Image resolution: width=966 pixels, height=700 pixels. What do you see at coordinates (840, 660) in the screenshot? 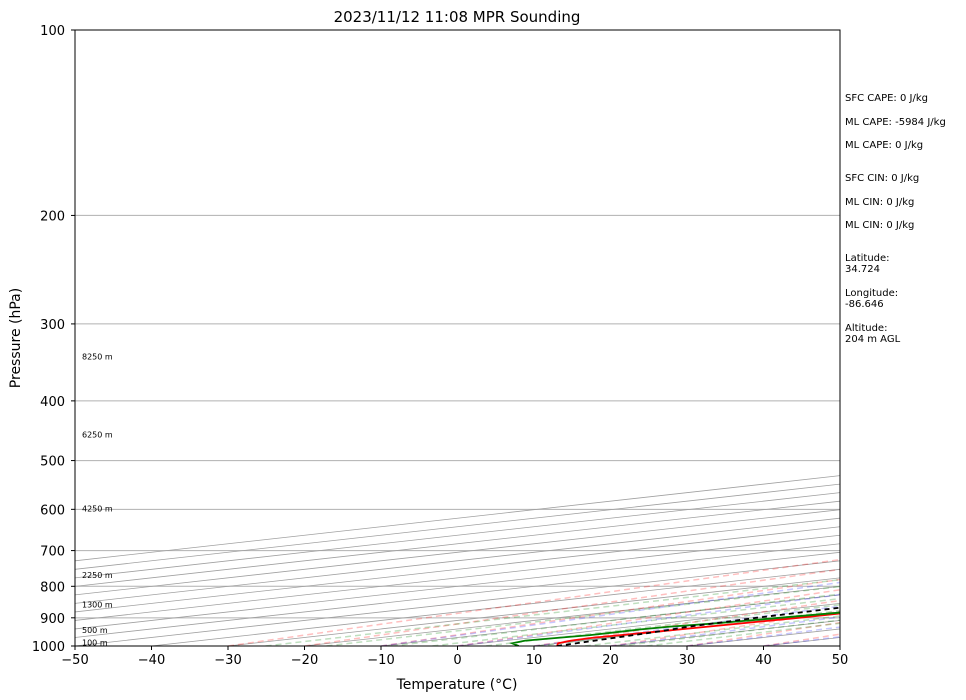
I see `x-tick-label: 50` at bounding box center [840, 660].